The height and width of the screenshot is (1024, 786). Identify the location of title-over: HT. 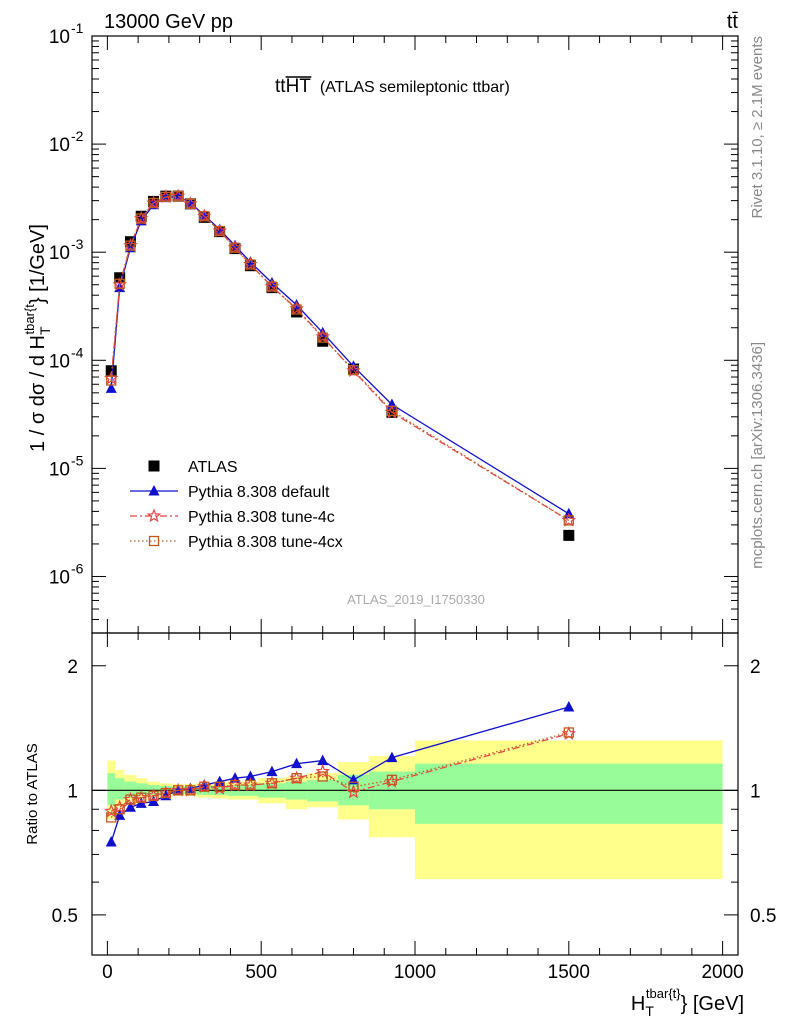
(299, 86).